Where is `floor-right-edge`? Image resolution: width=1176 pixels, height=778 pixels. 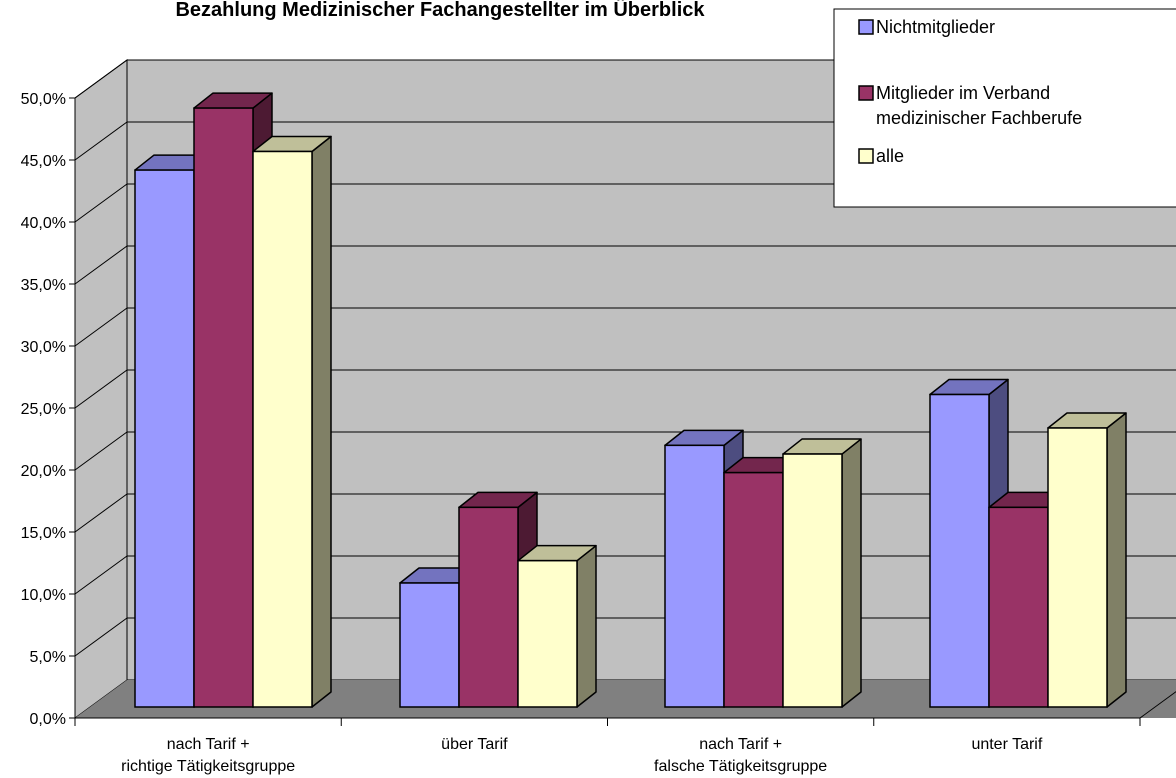 floor-right-edge is located at coordinates (1157, 705).